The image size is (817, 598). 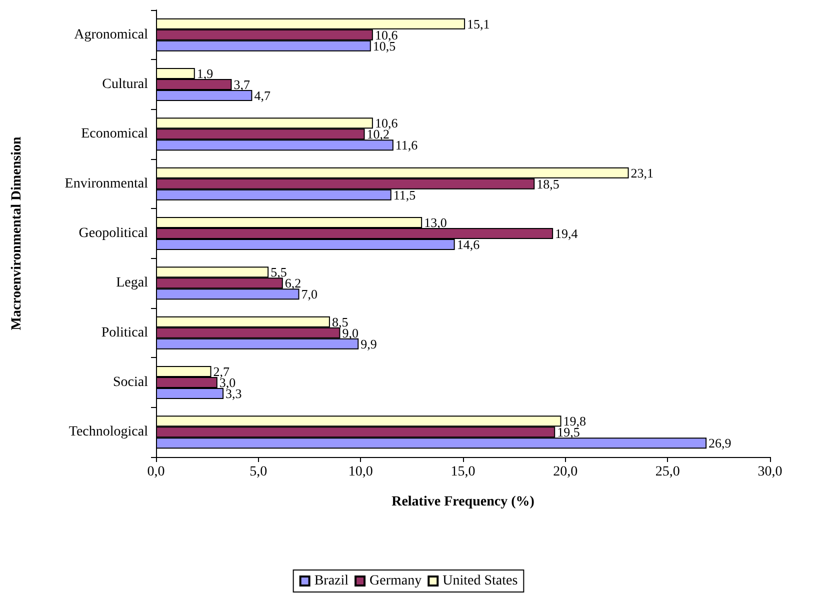 I want to click on y-tick-label: Environmental, so click(x=106, y=184).